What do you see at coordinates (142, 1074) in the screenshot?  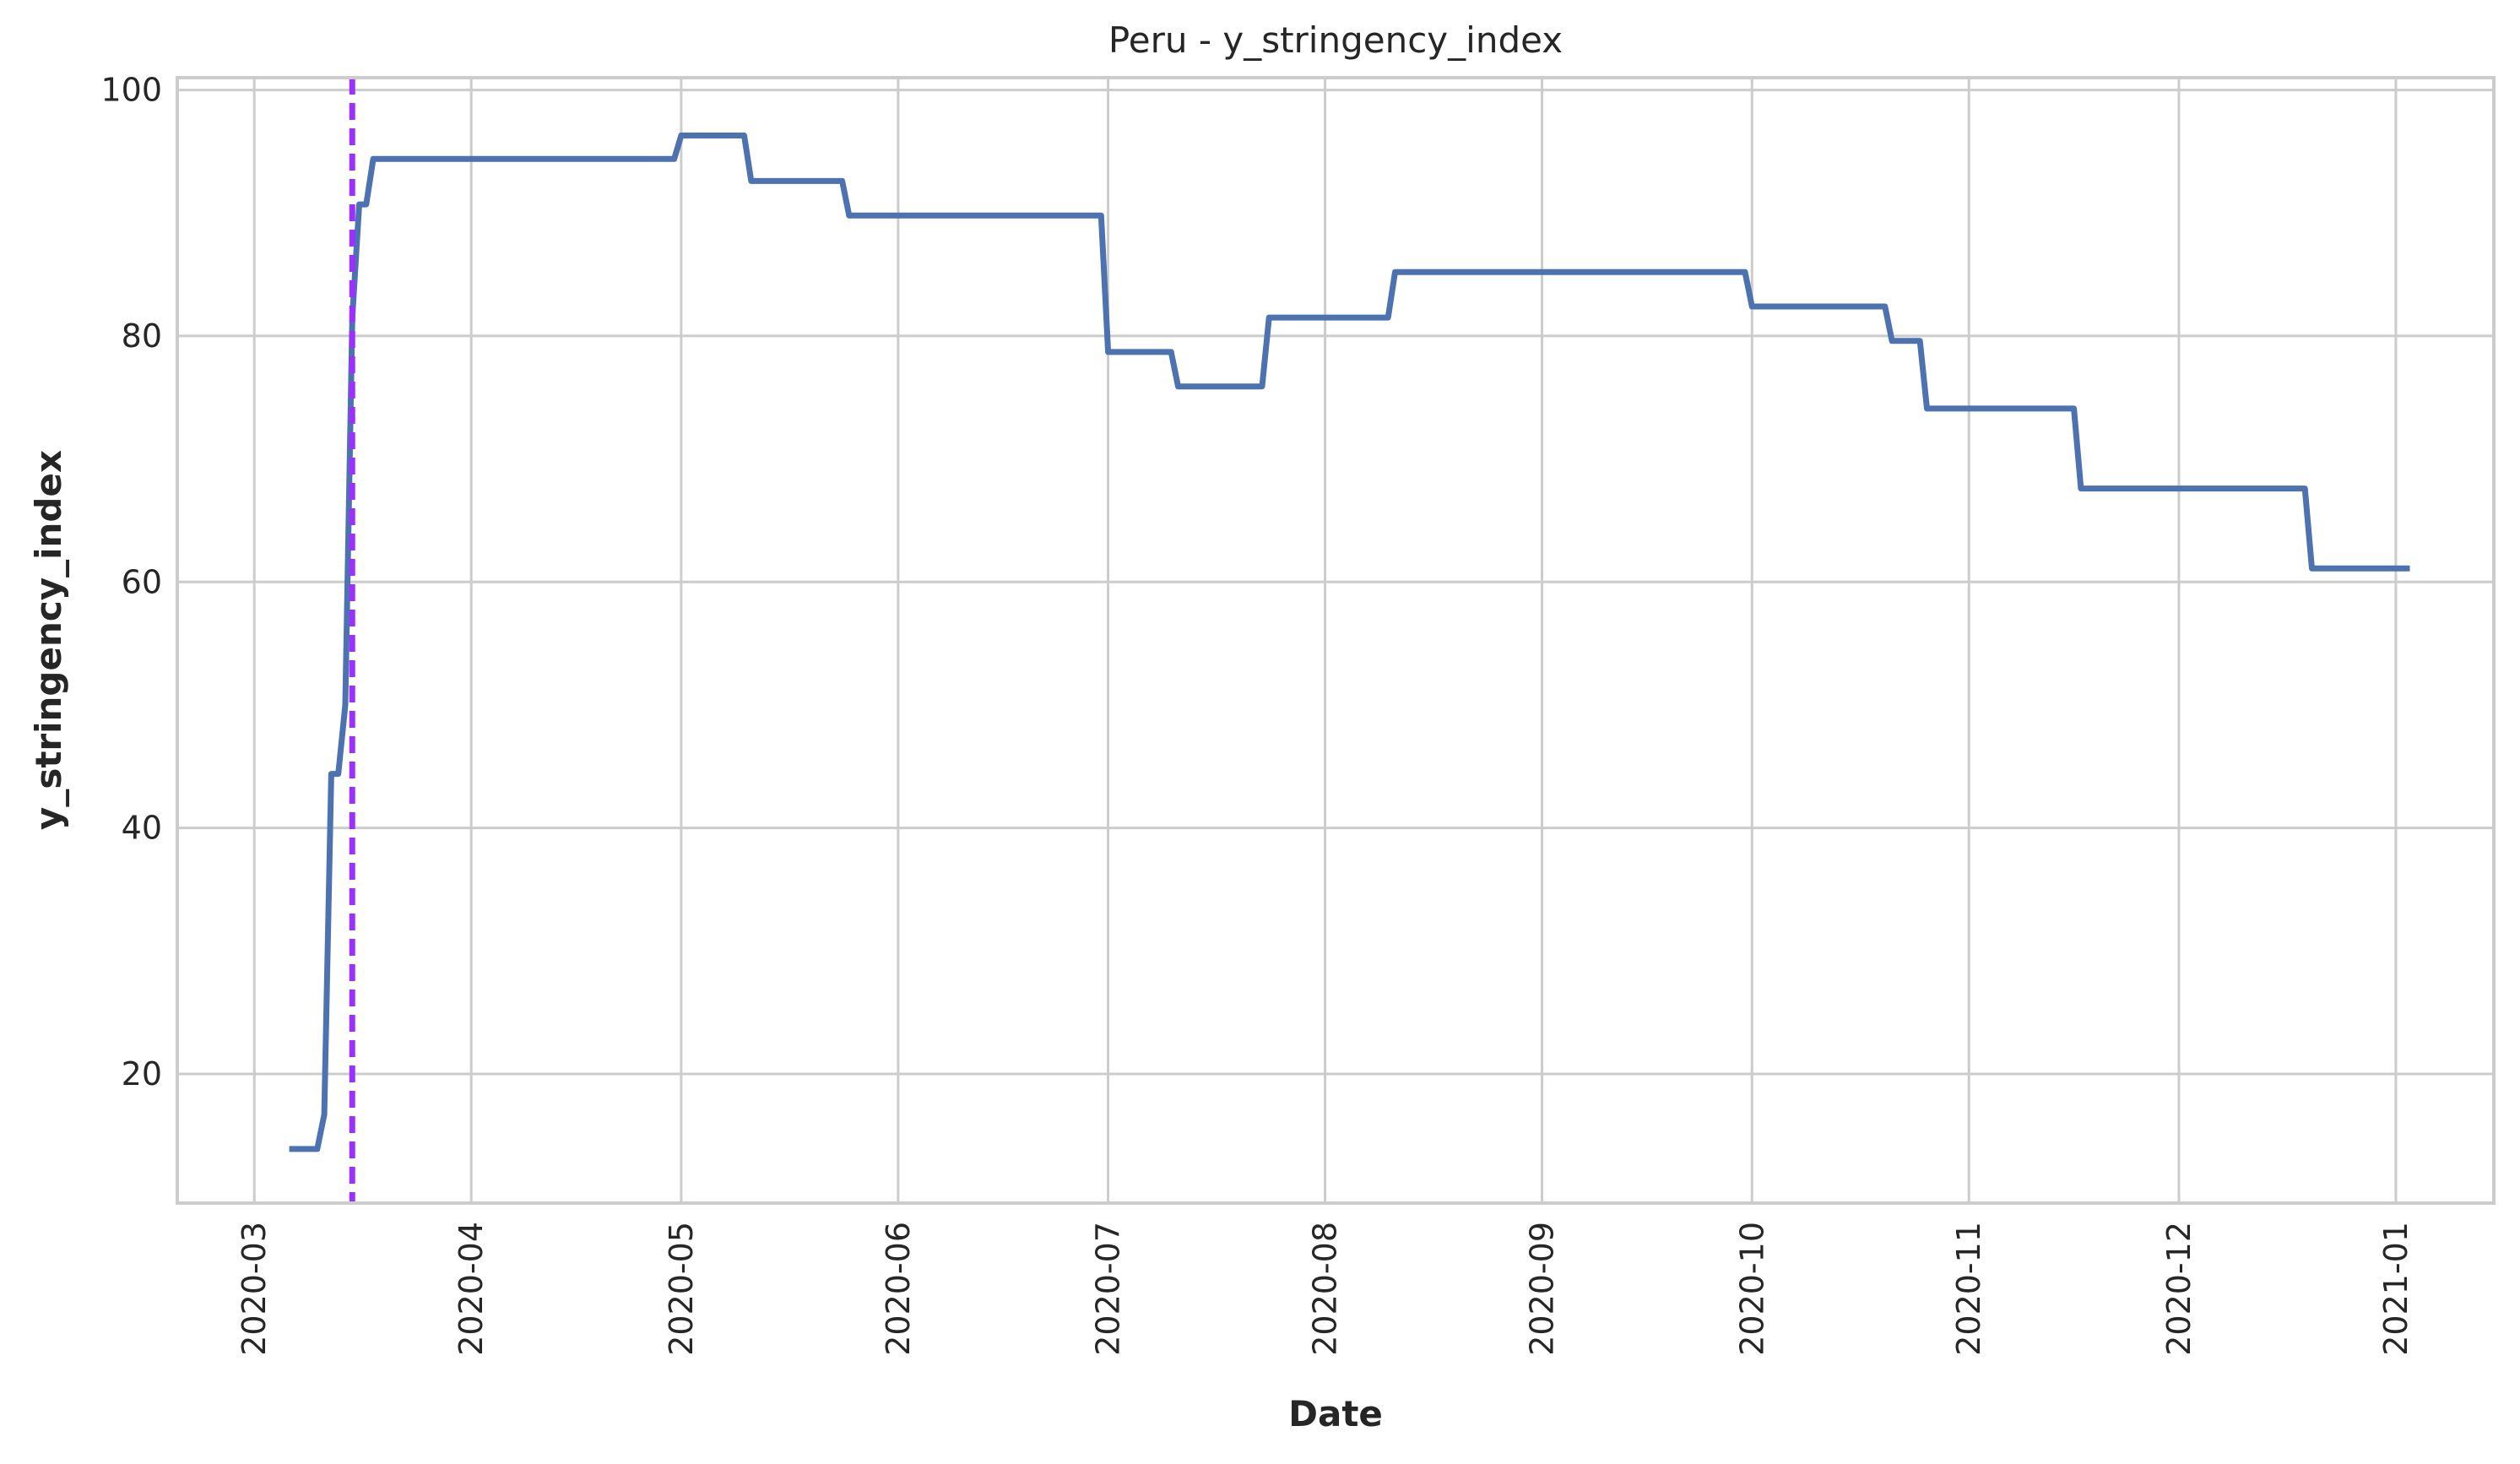 I see `y-tick-label: 20` at bounding box center [142, 1074].